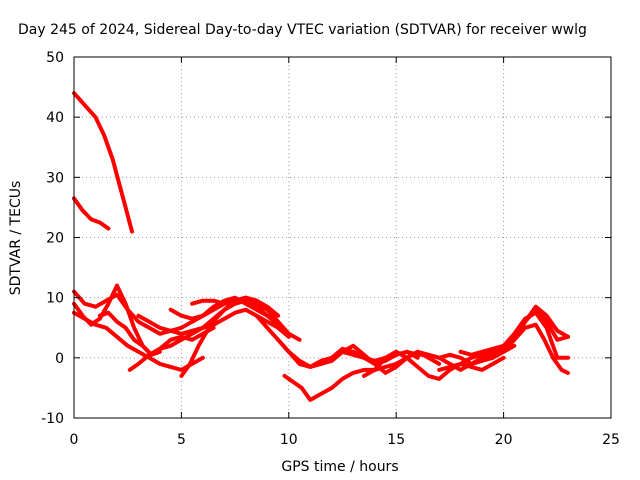  What do you see at coordinates (74, 440) in the screenshot?
I see `x-tick-label: 0` at bounding box center [74, 440].